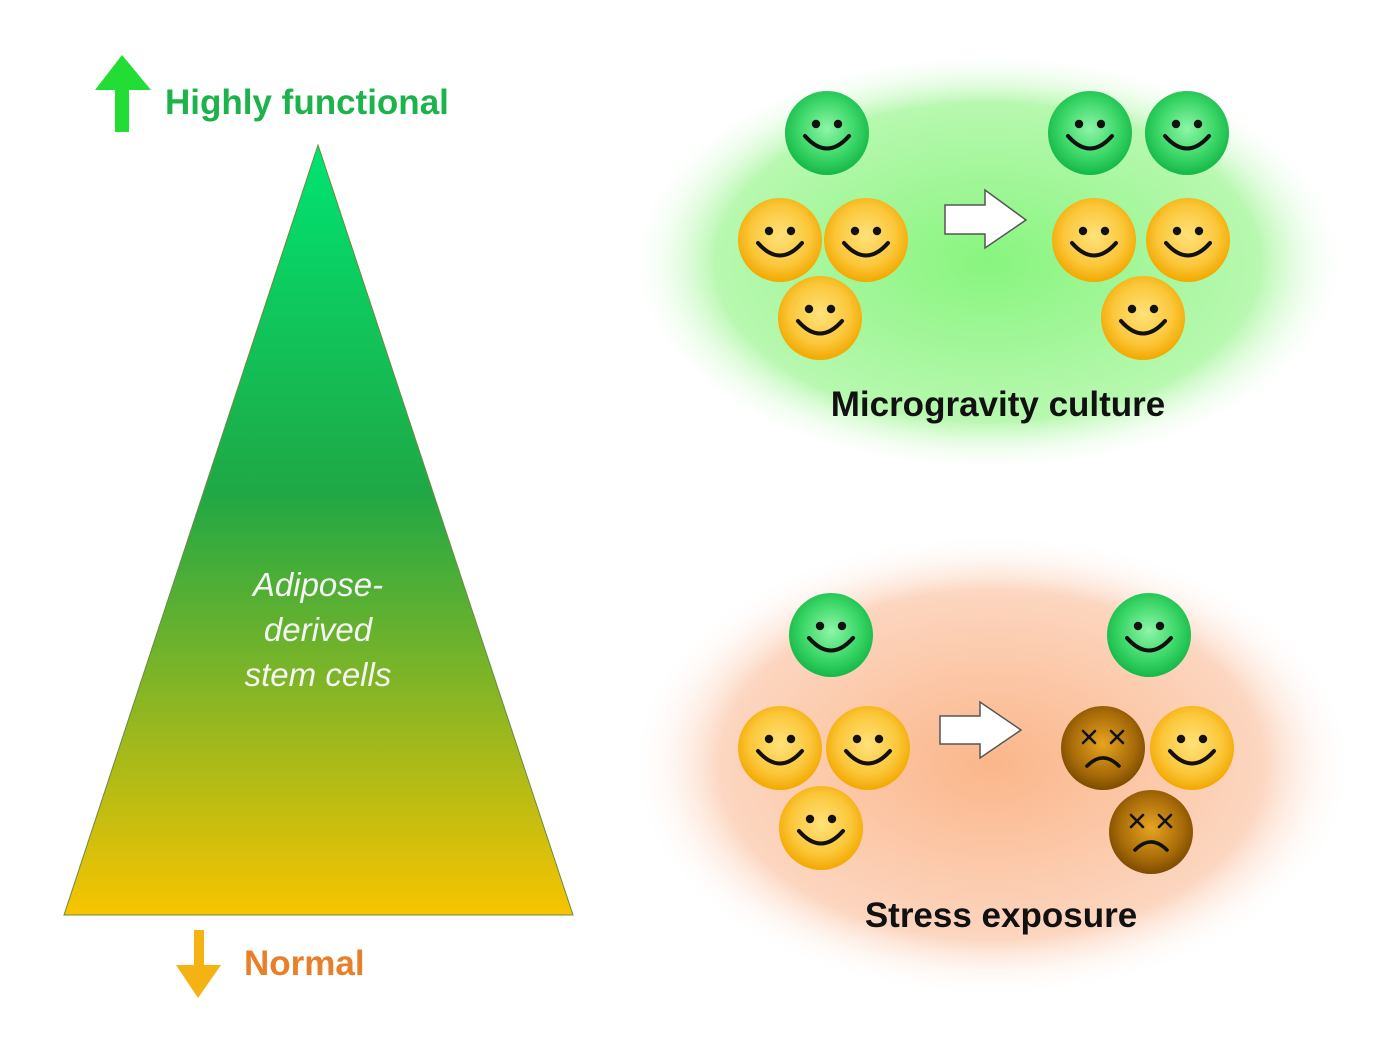 The width and height of the screenshot is (1389, 1049). I want to click on pyramid-label-line-2: derived, so click(319, 629).